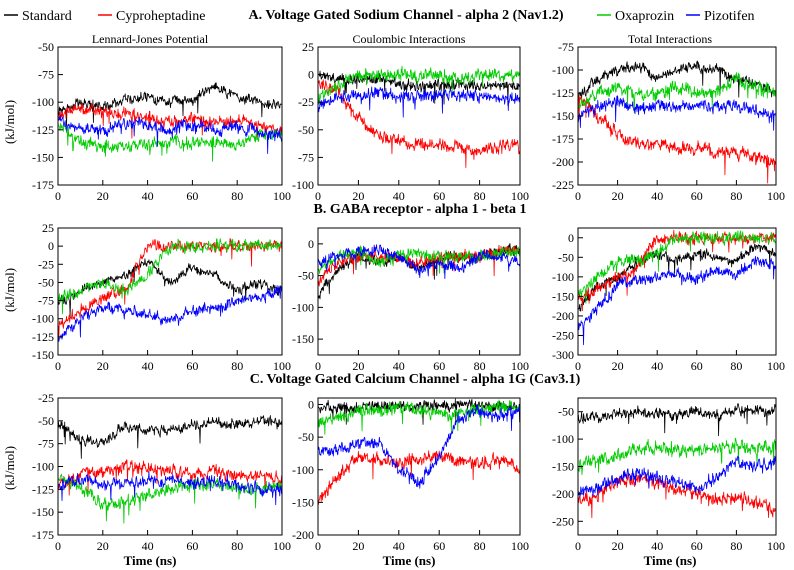 This screenshot has height=570, width=794. I want to click on panel-r0-c1: 0 20 40 60 80 100 -100 -75 -50 -25 0 25, so click(410, 121).